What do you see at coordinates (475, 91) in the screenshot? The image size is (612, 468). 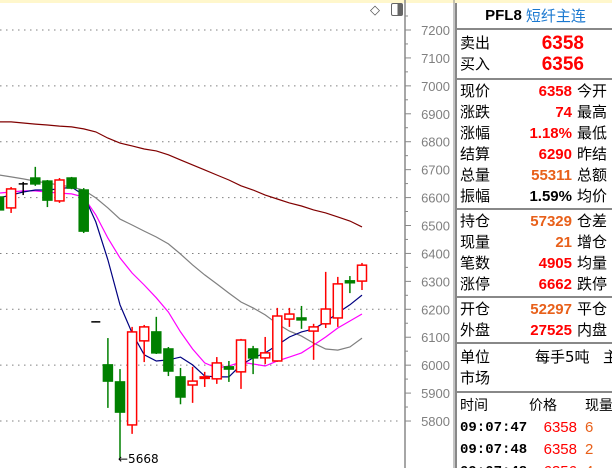 I see `stat-label: 现价` at bounding box center [475, 91].